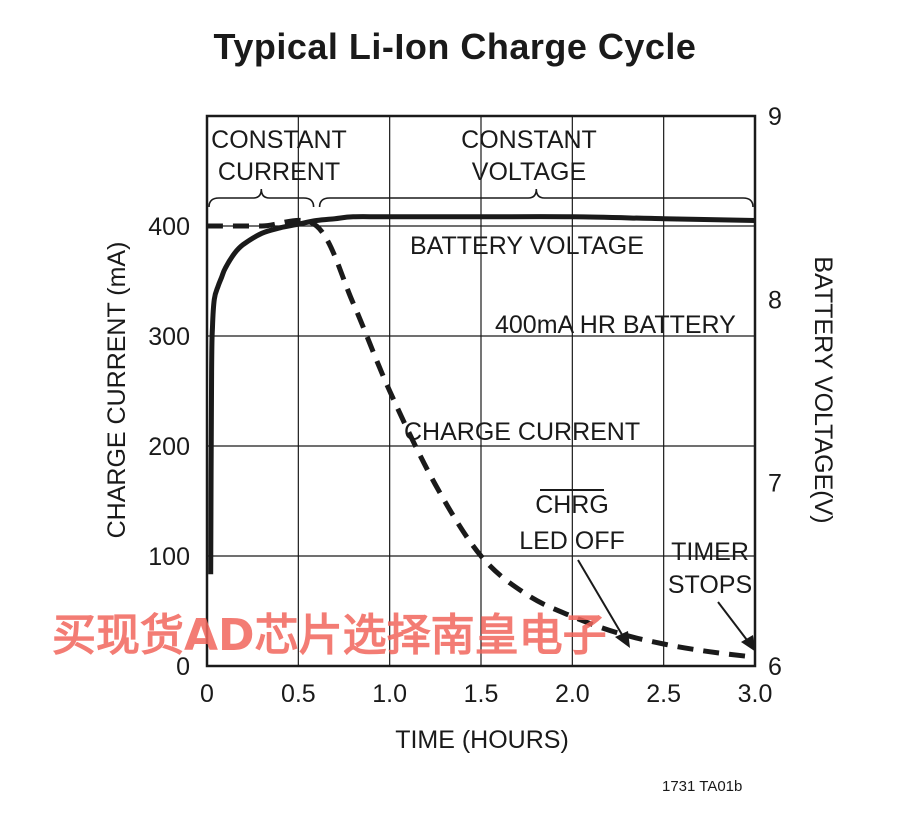 The width and height of the screenshot is (910, 825). What do you see at coordinates (603, 603) in the screenshot?
I see `arrow-led-off` at bounding box center [603, 603].